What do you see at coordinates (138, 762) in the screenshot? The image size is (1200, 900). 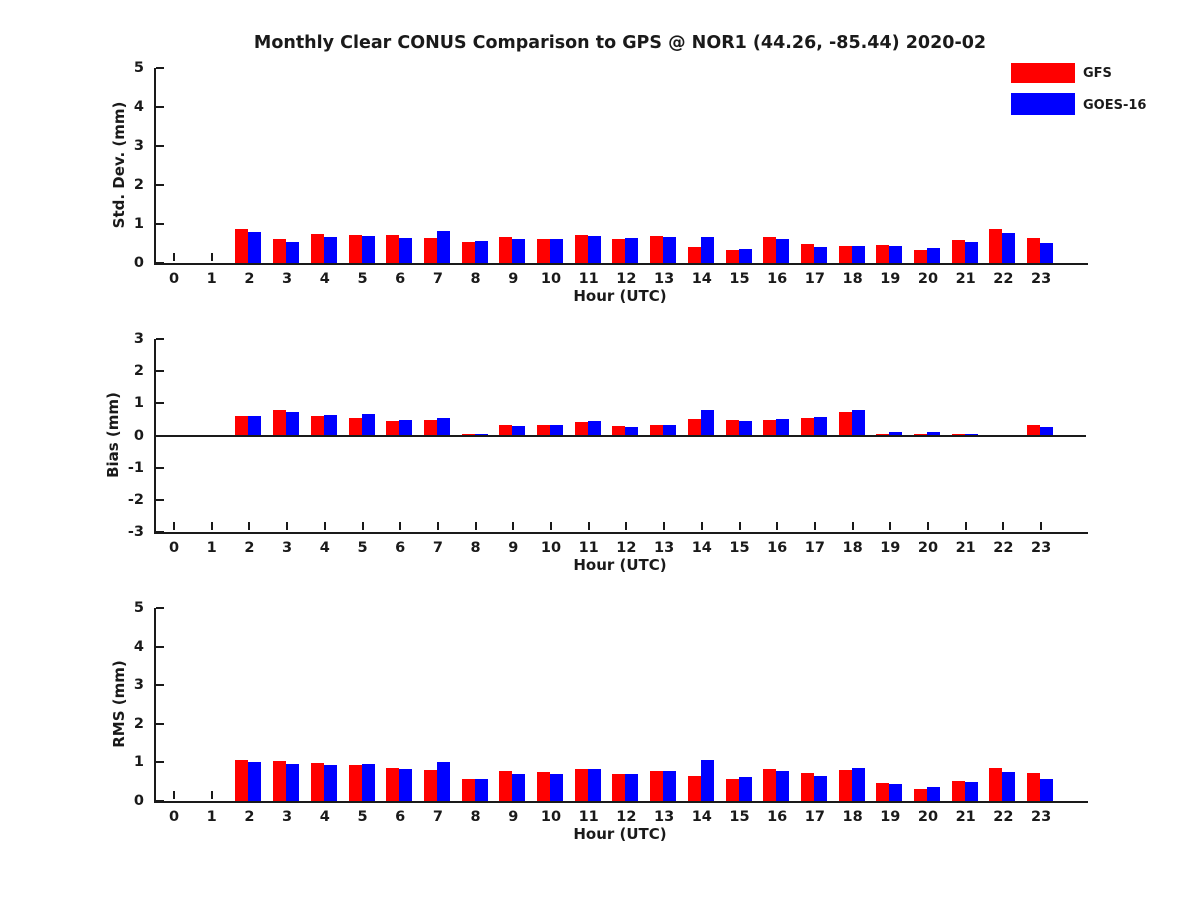 I see `y-tick-label: 1` at bounding box center [138, 762].